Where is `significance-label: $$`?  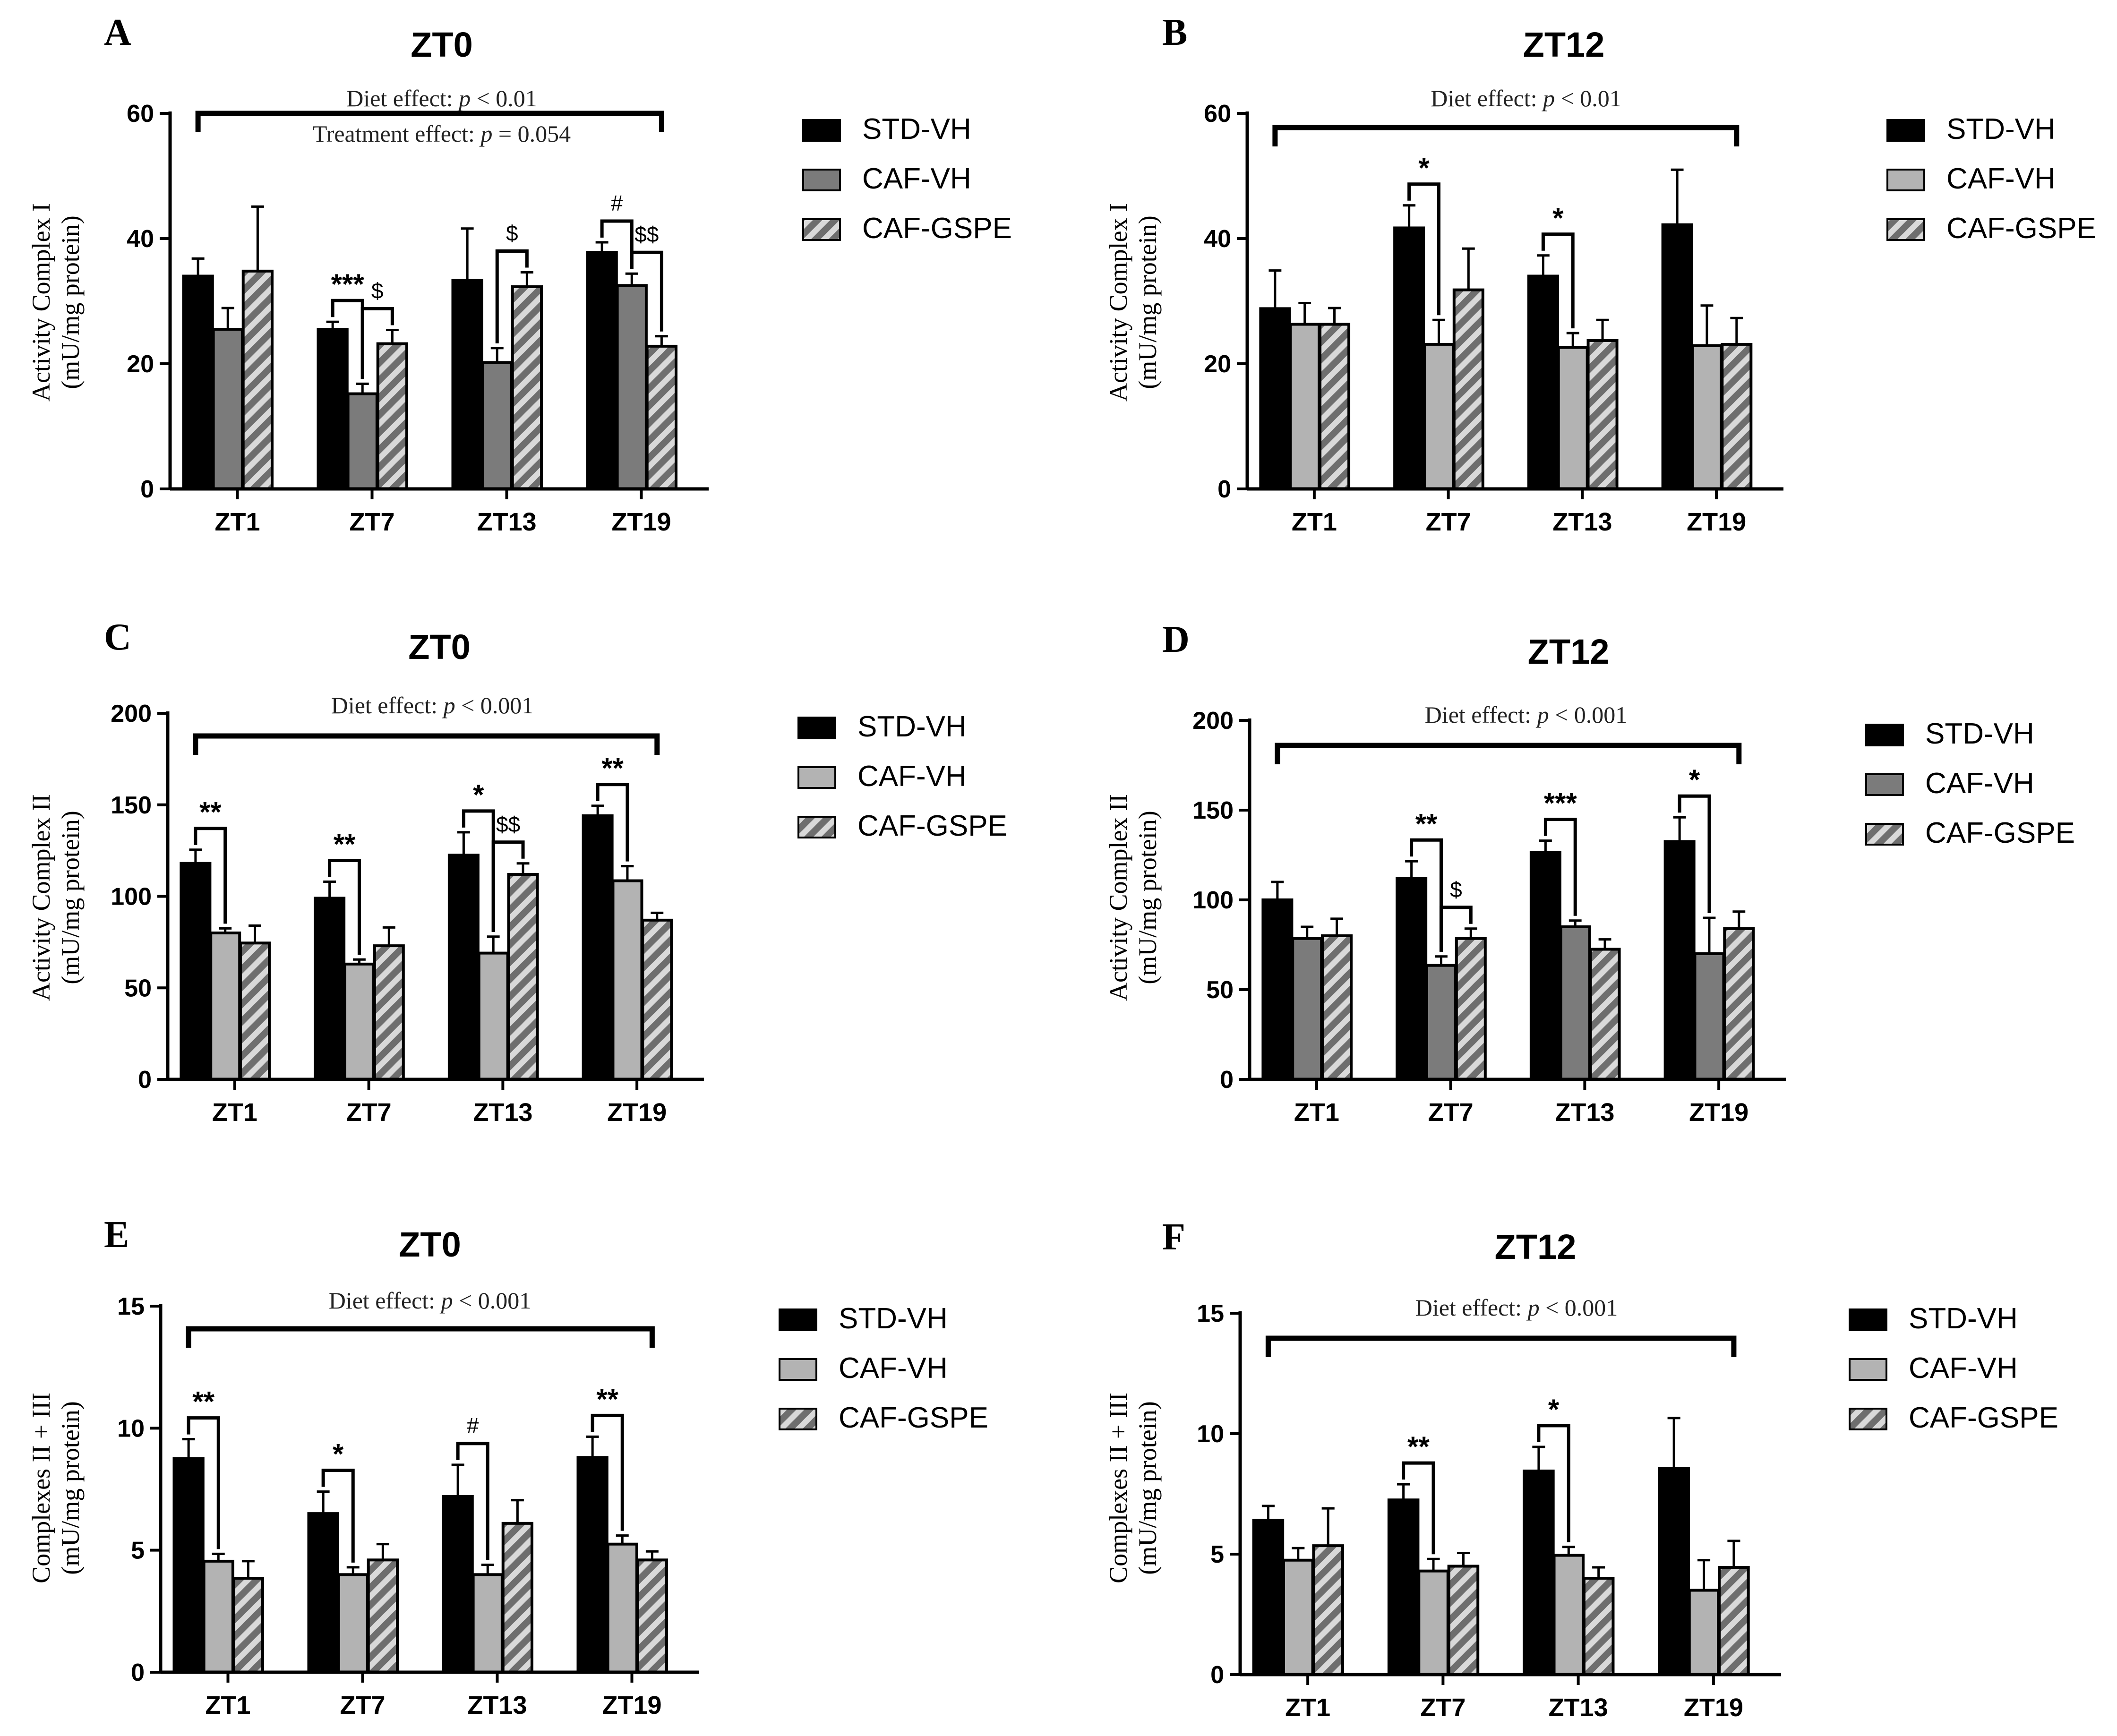
significance-label: $$ is located at coordinates (508, 824).